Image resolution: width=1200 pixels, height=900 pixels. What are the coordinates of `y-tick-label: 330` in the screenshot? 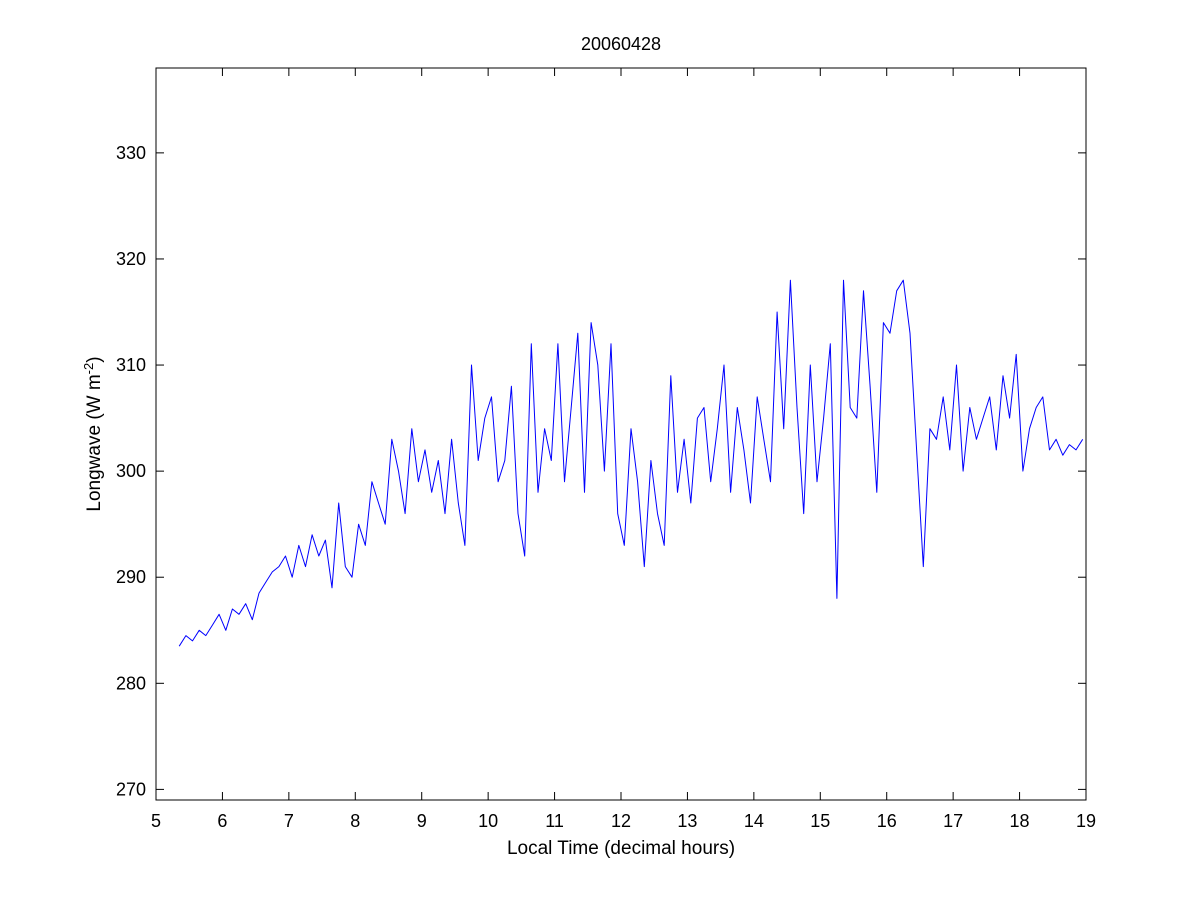 It's located at (131, 153).